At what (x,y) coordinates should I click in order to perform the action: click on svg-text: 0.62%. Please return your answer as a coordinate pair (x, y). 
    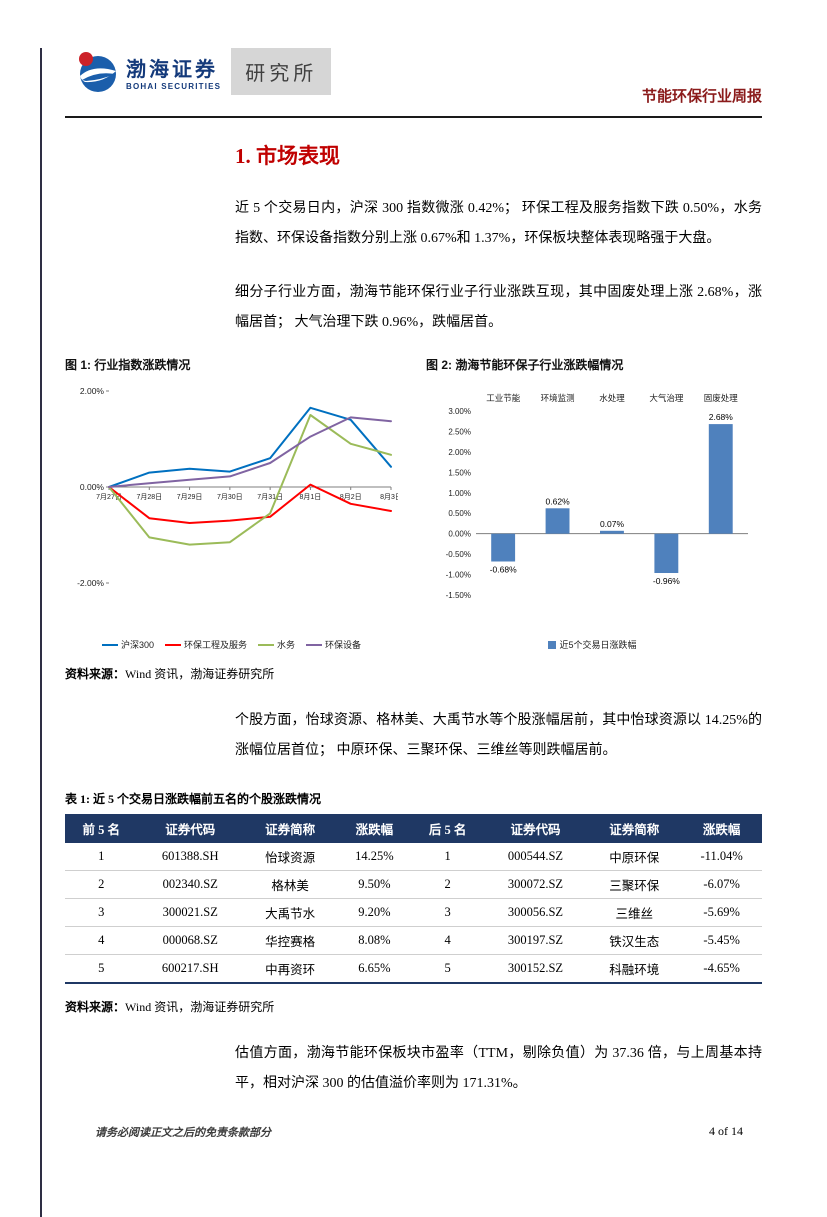
    Looking at the image, I should click on (558, 501).